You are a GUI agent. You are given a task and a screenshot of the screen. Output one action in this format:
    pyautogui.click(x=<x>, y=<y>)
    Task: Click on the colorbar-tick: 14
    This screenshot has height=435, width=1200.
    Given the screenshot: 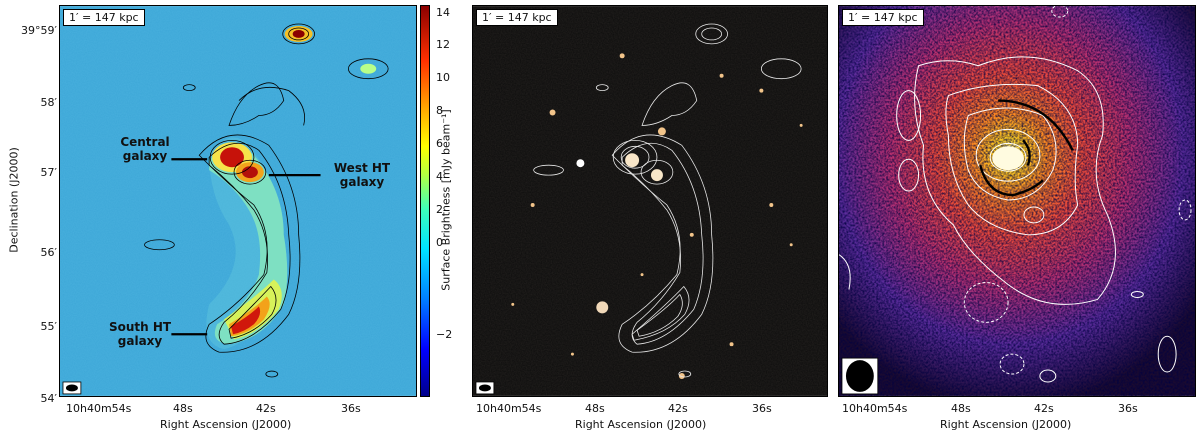 What is the action you would take?
    pyautogui.click(x=443, y=12)
    